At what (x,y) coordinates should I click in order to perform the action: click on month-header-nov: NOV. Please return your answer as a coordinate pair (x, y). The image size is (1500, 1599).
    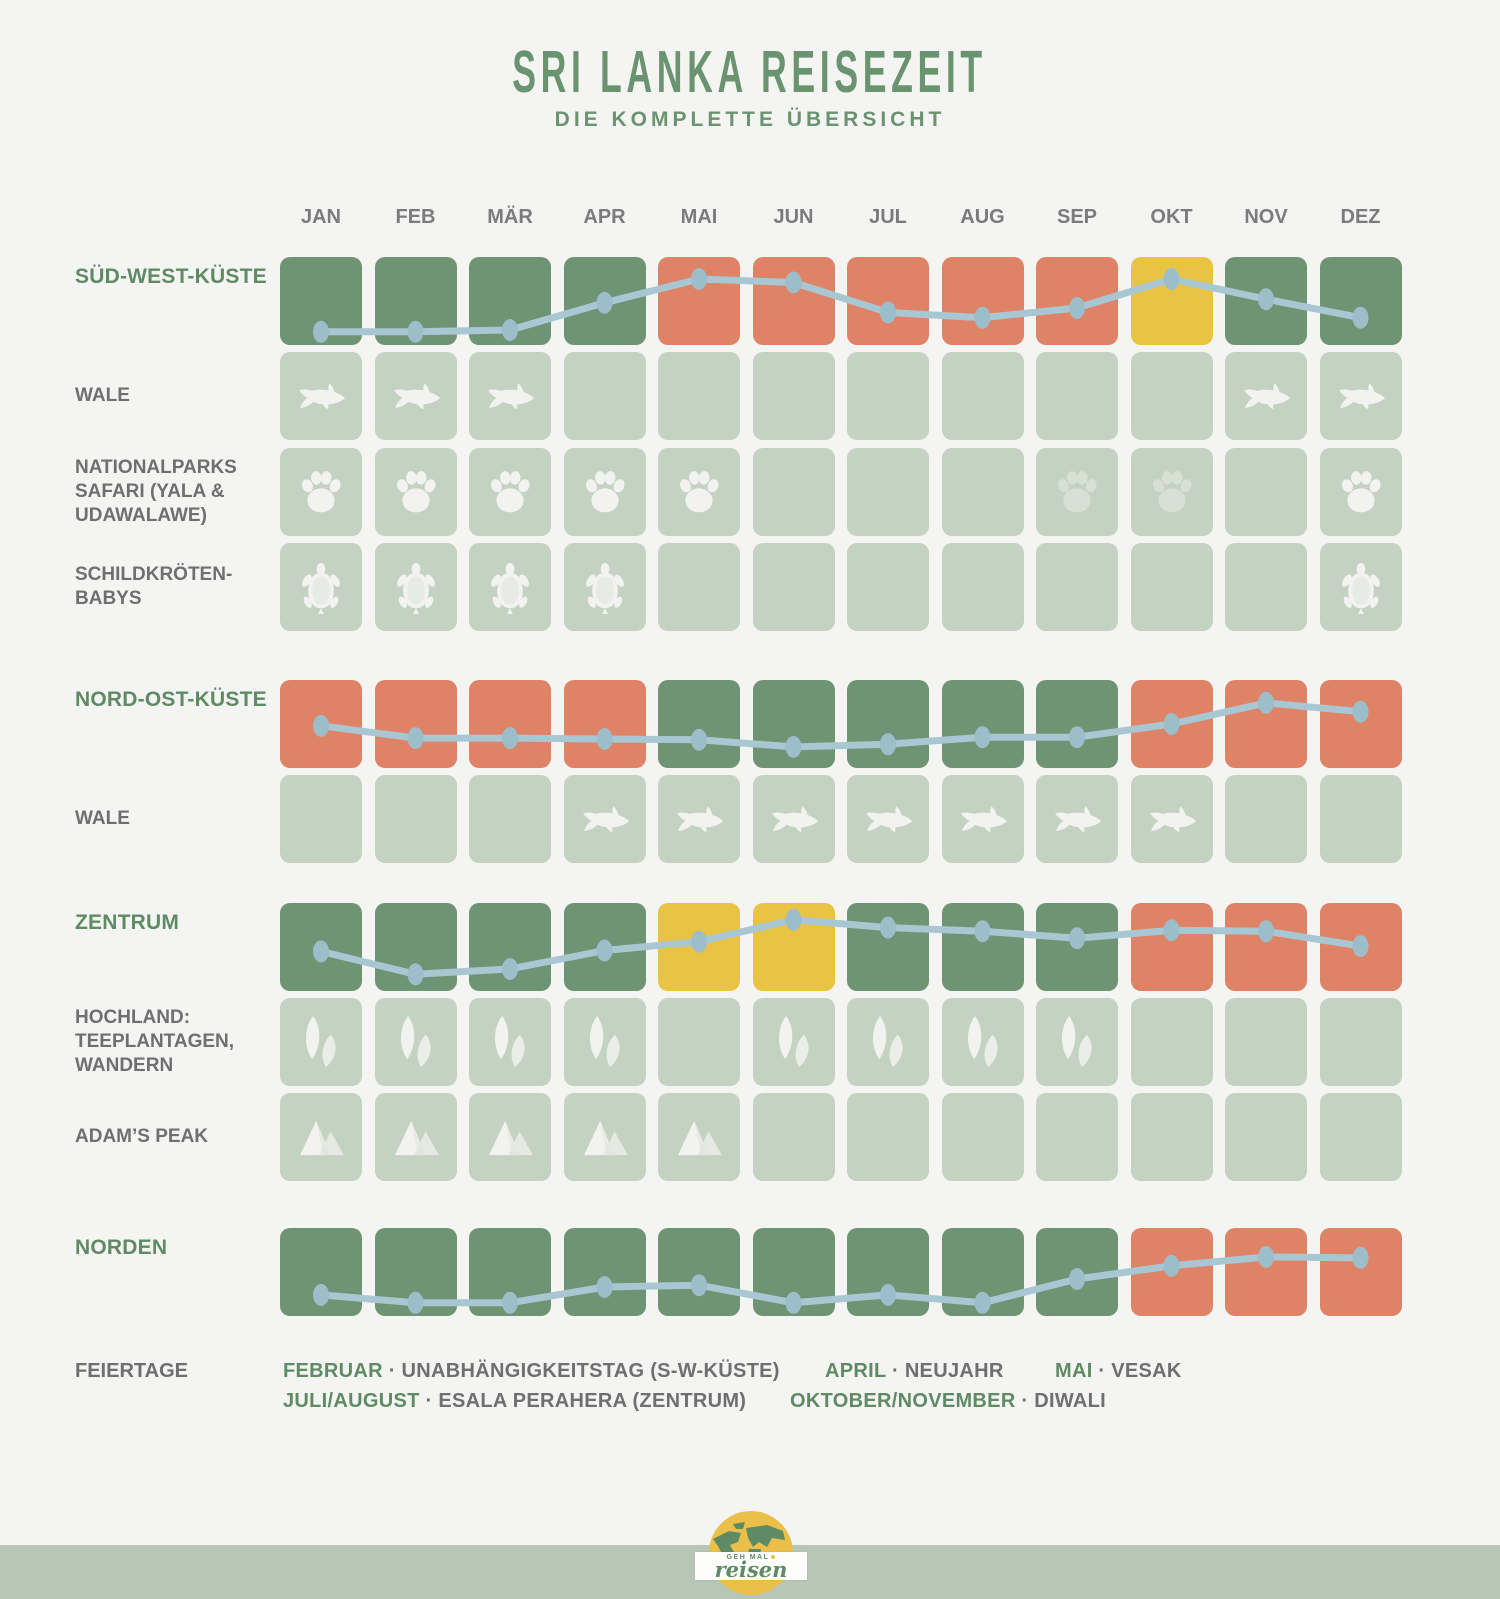
    Looking at the image, I should click on (1266, 217).